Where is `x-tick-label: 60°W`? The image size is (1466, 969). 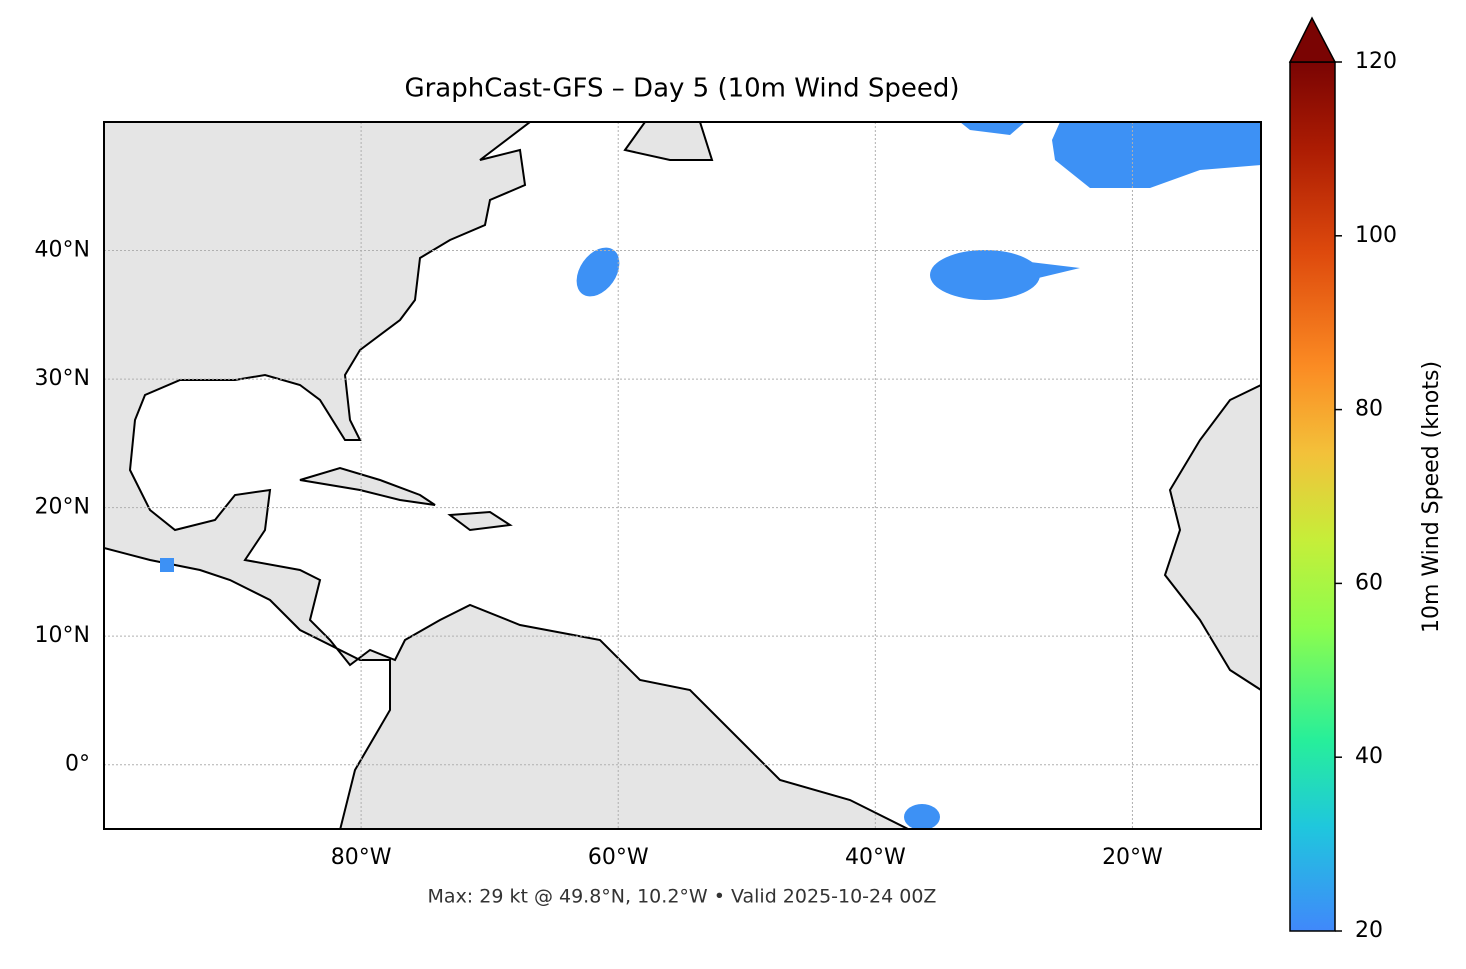
x-tick-label: 60°W is located at coordinates (618, 857).